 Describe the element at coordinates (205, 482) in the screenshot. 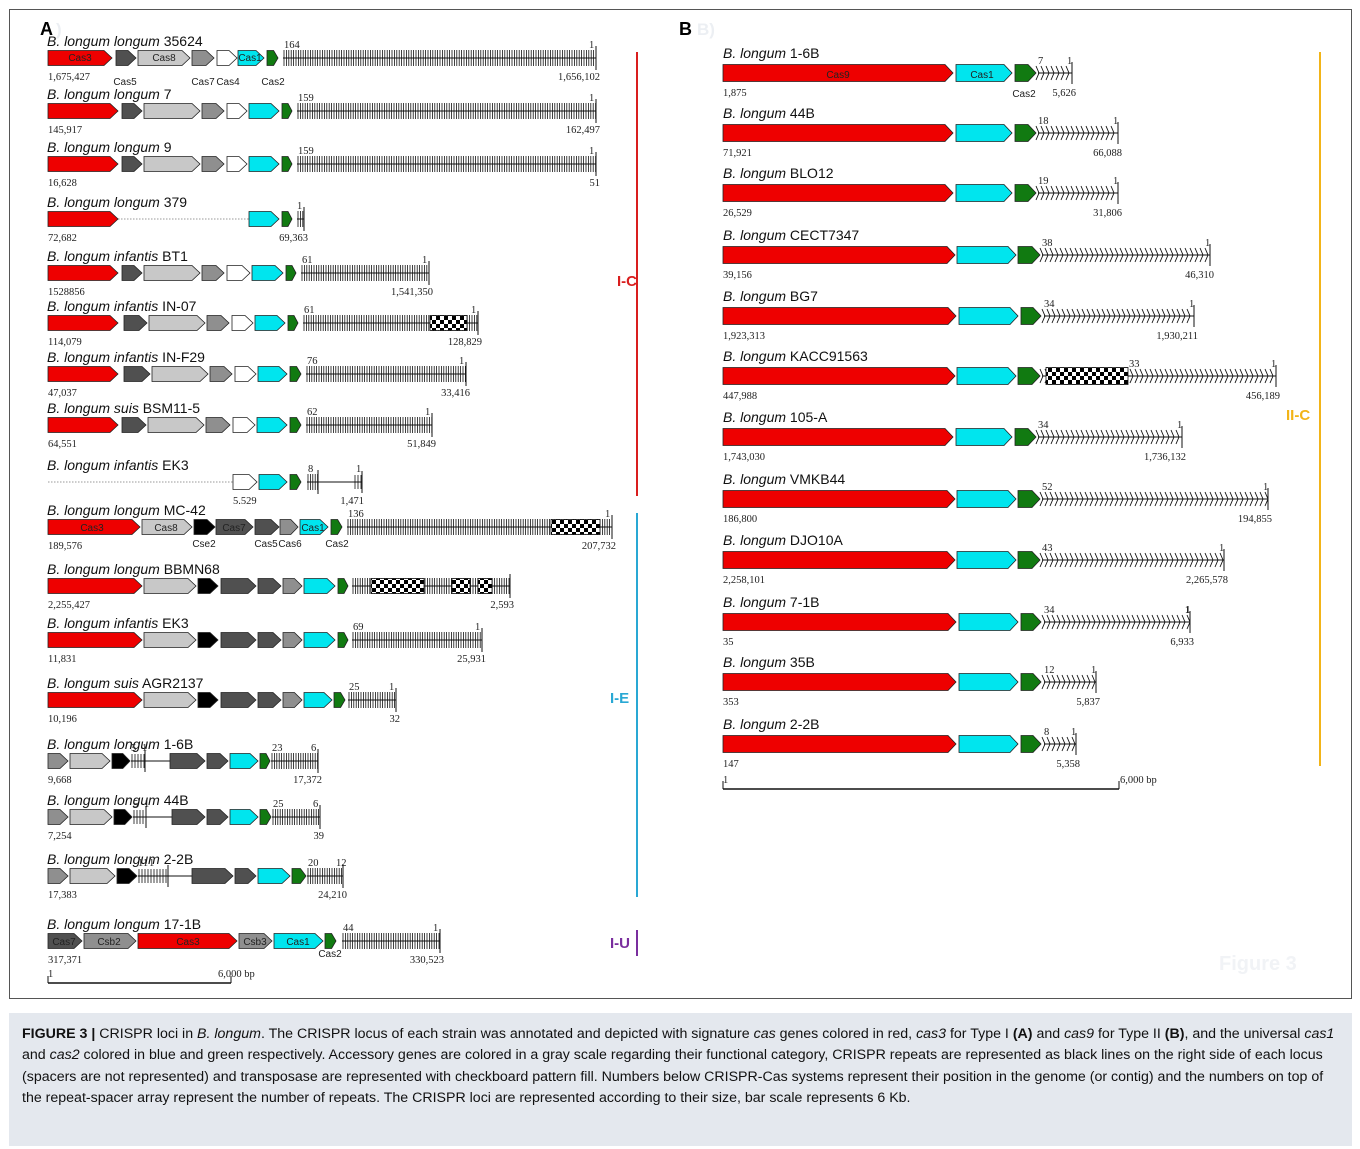

I see `locus-a-8: B. longum infantis EK3 5.529 1,471 8 1` at that location.